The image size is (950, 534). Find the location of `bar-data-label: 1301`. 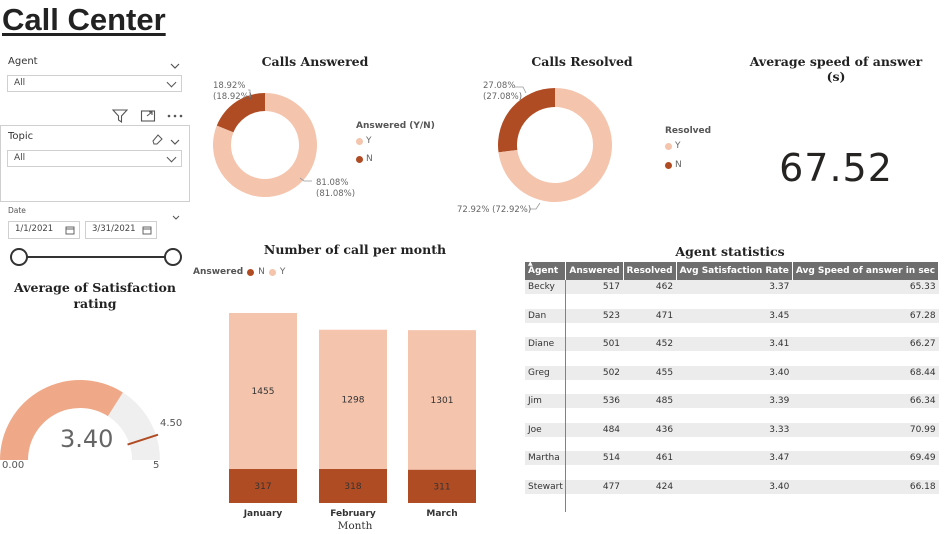

bar-data-label: 1301 is located at coordinates (442, 401).